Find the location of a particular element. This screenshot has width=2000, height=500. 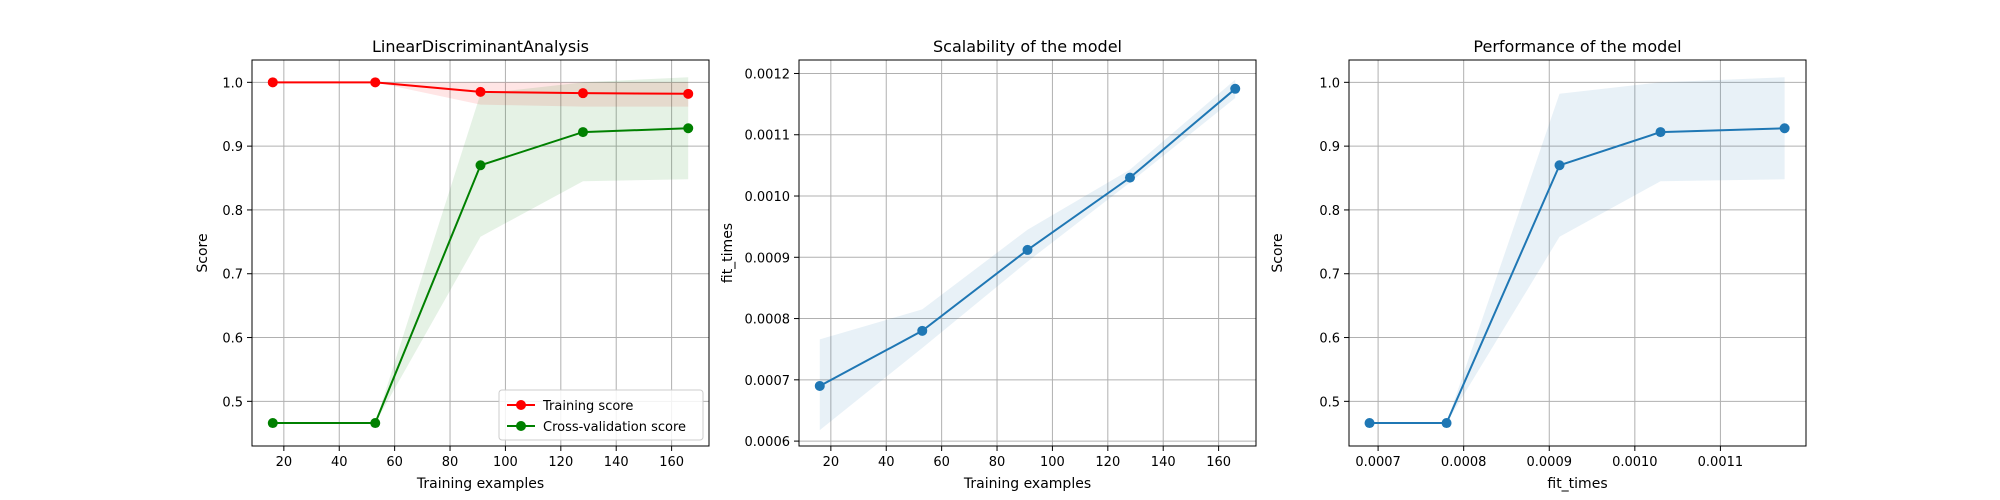

legend-entry: Cross-validation score is located at coordinates (614, 427).